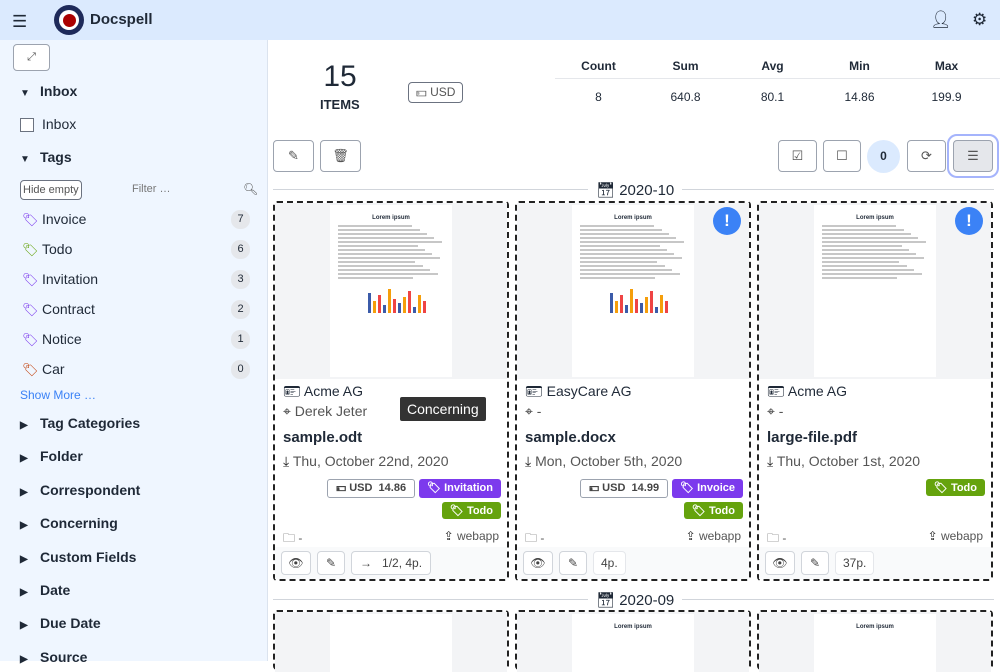  What do you see at coordinates (323, 437) in the screenshot?
I see `item-name: sample.odt` at bounding box center [323, 437].